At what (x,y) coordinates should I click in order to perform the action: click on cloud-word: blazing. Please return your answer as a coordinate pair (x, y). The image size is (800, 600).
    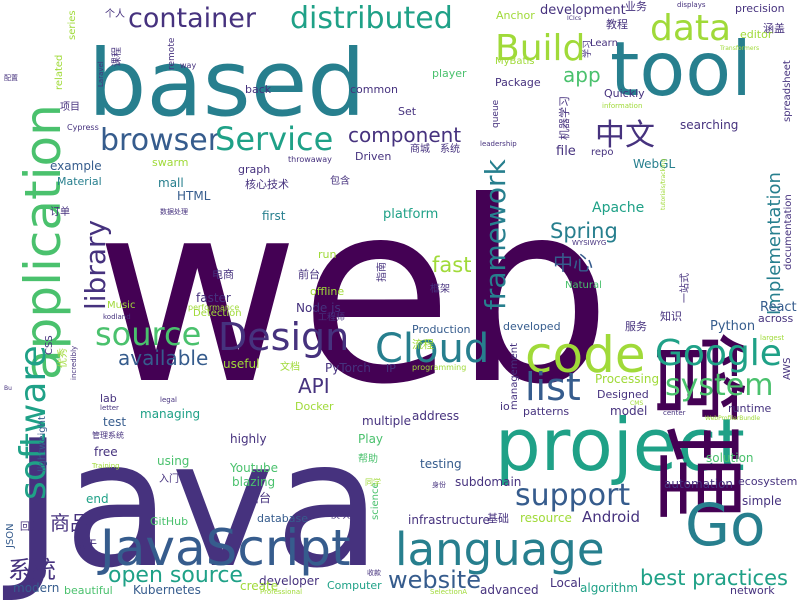
    Looking at the image, I should click on (253, 482).